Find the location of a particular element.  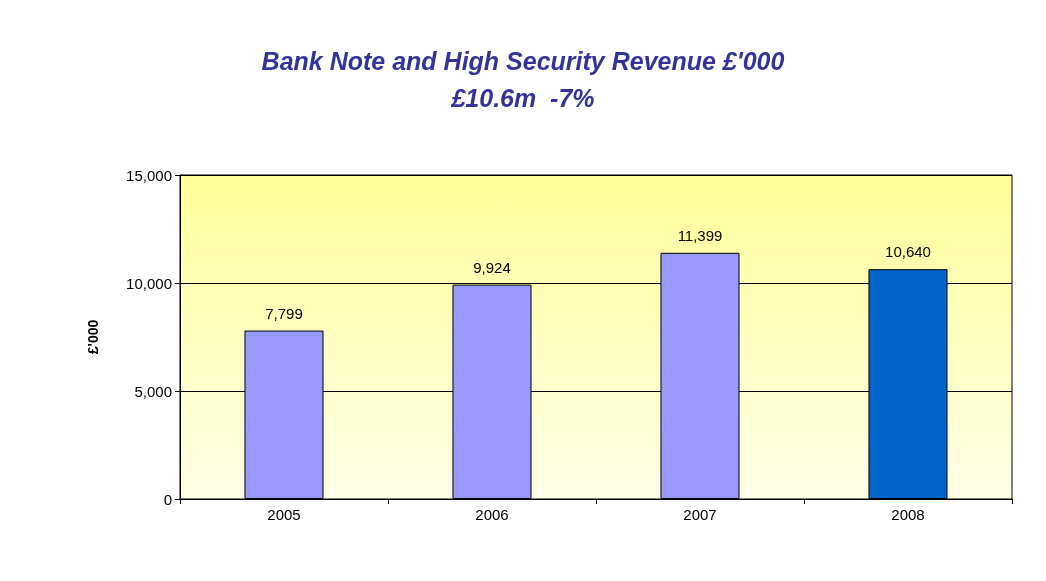

x-tick-label: 2007 is located at coordinates (700, 514).